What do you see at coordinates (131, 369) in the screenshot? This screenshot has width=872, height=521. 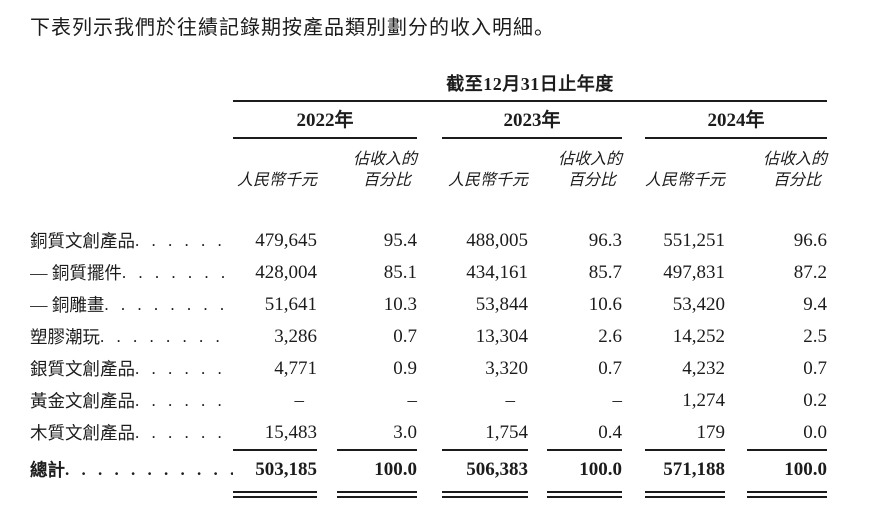 I see `row-label: 銀質文創產品` at bounding box center [131, 369].